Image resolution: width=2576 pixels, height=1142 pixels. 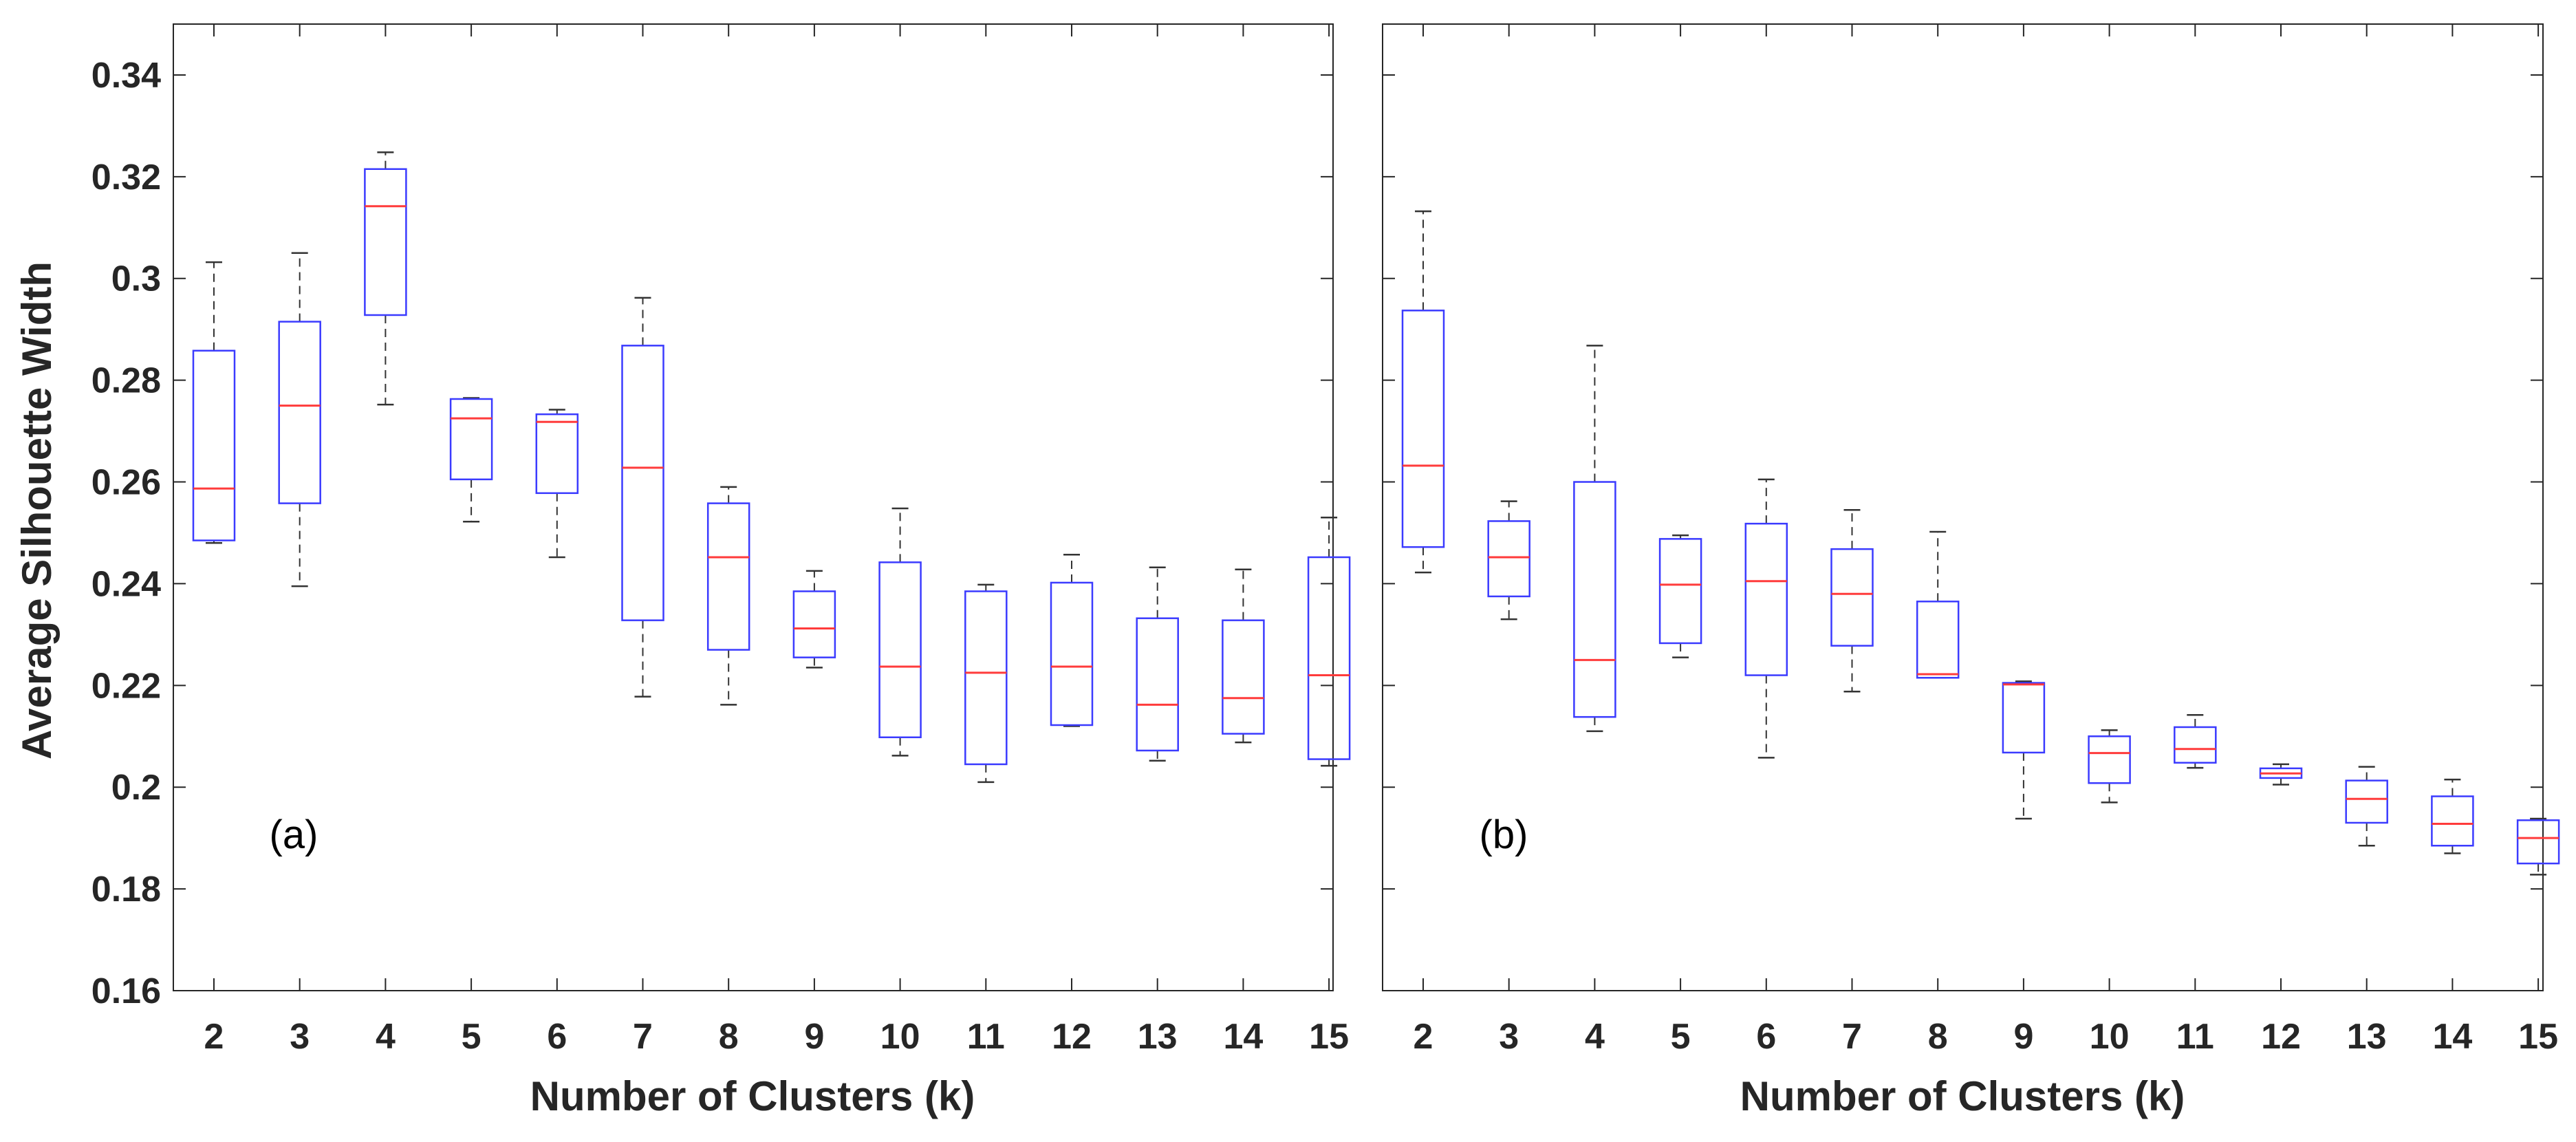 What do you see at coordinates (37, 510) in the screenshot?
I see `y-axis-label: Average Silhouette Width` at bounding box center [37, 510].